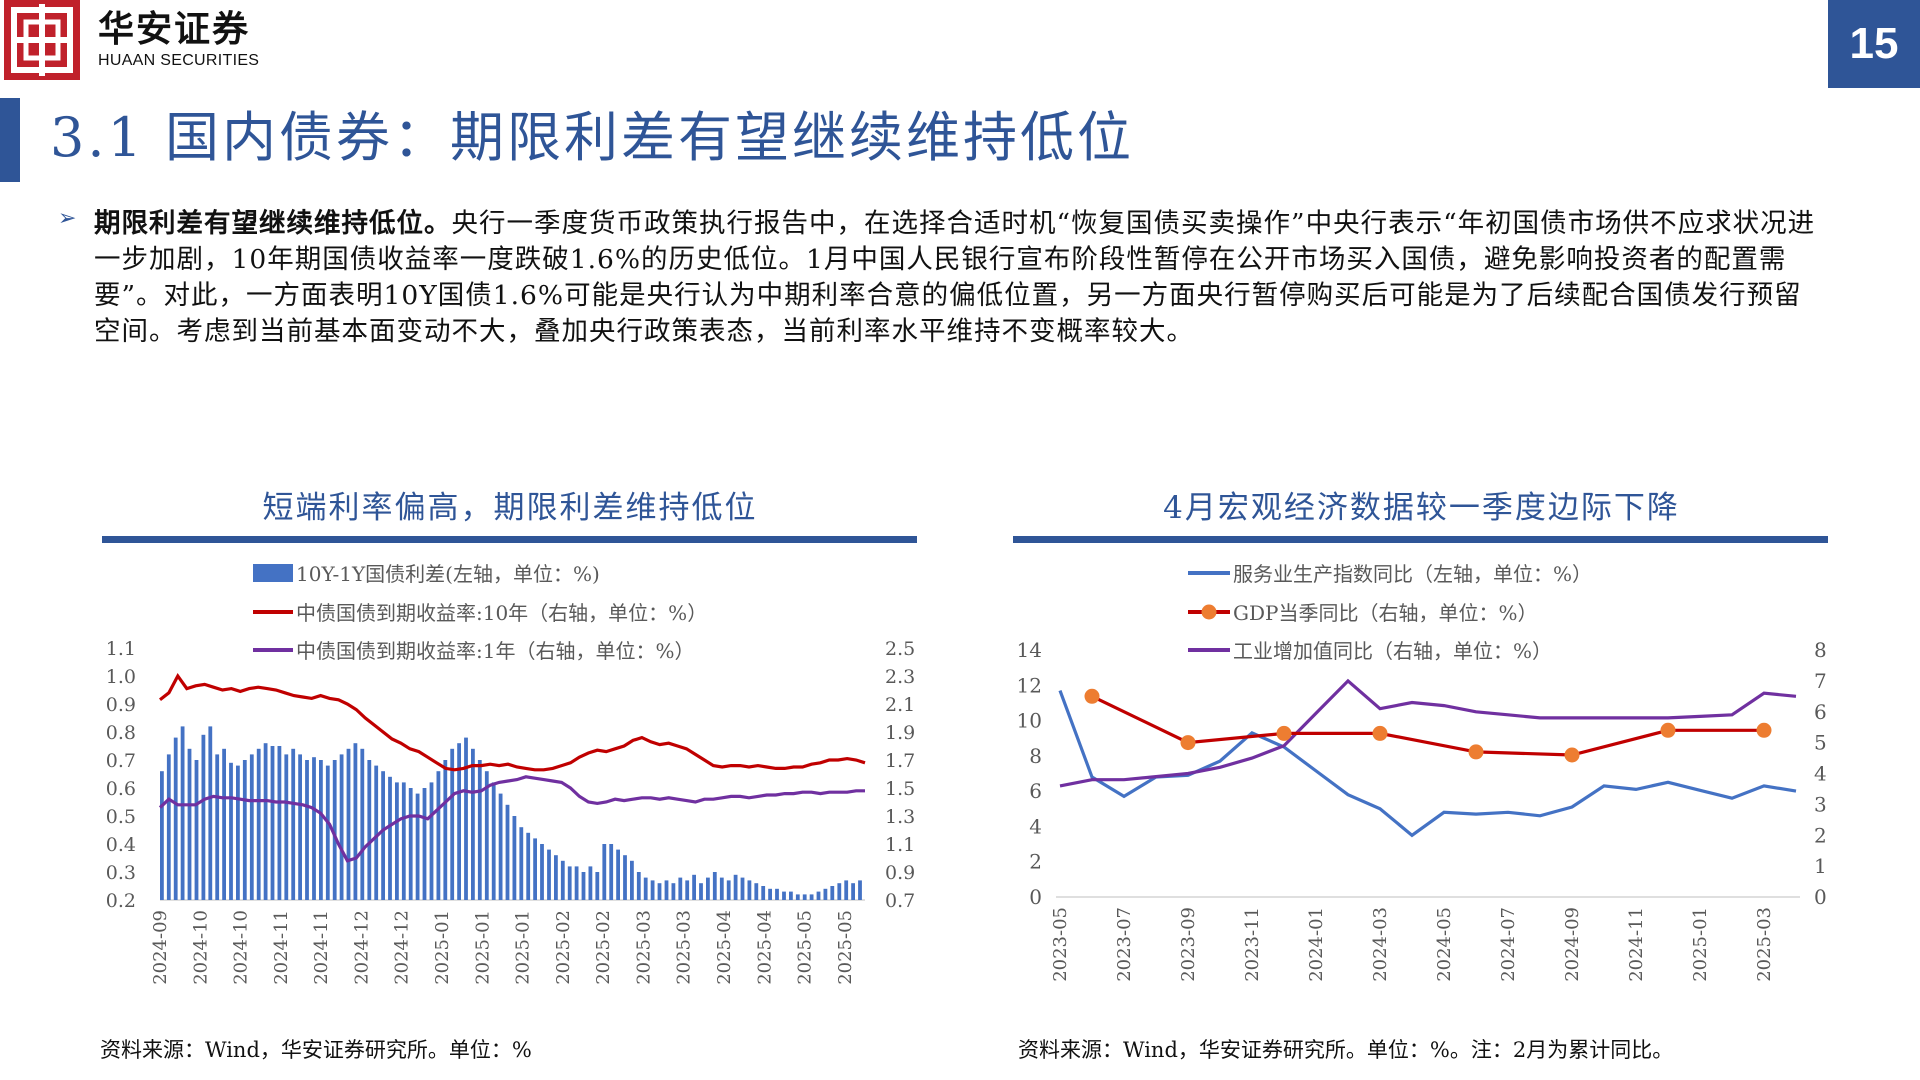 This screenshot has width=1920, height=1080. Describe the element at coordinates (1346, 1050) in the screenshot. I see `chart2-source: 资料来源：Wind，华安证券研究所。单位：%。注：2月为累计同比。` at that location.